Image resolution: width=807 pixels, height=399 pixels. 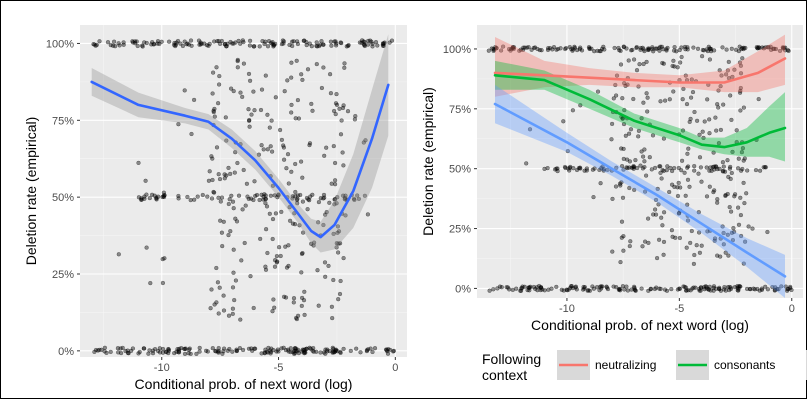 I want to click on y-tick-label: 25%, so click(x=460, y=230).